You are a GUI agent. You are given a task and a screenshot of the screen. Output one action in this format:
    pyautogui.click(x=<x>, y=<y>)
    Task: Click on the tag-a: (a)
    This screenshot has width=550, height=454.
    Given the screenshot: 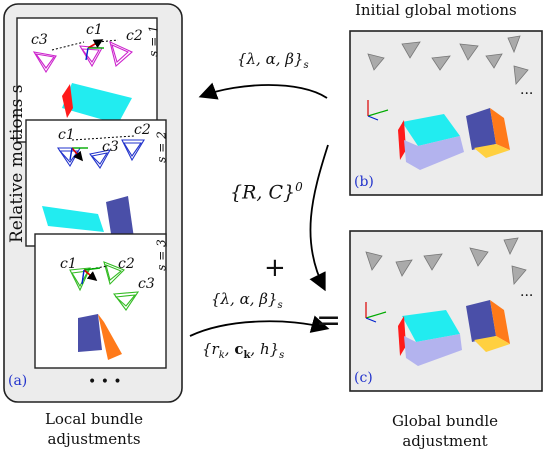 What is the action you would take?
    pyautogui.click(x=18, y=381)
    